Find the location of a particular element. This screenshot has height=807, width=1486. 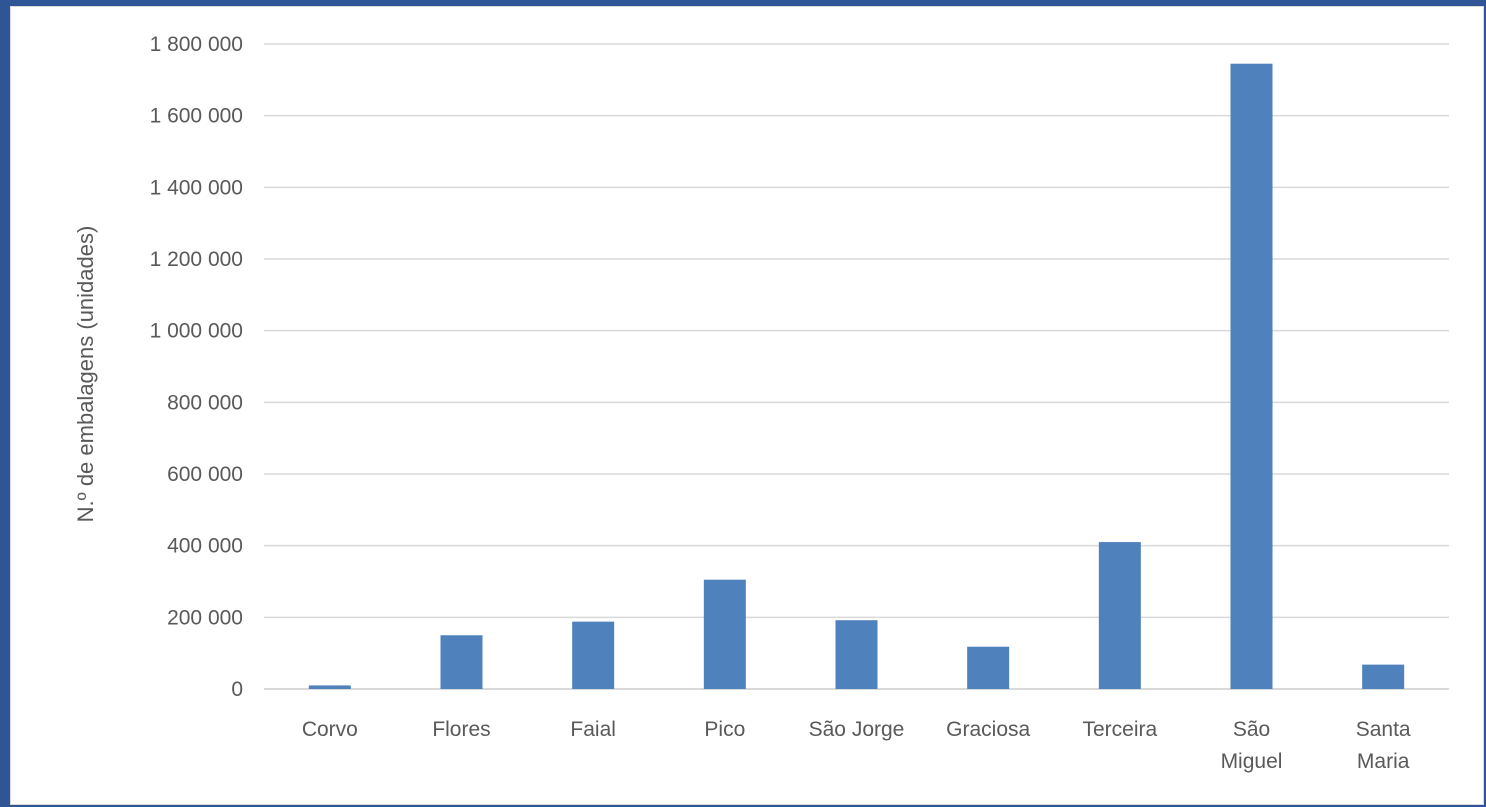

x-tick-label: São Miguel is located at coordinates (1252, 745).